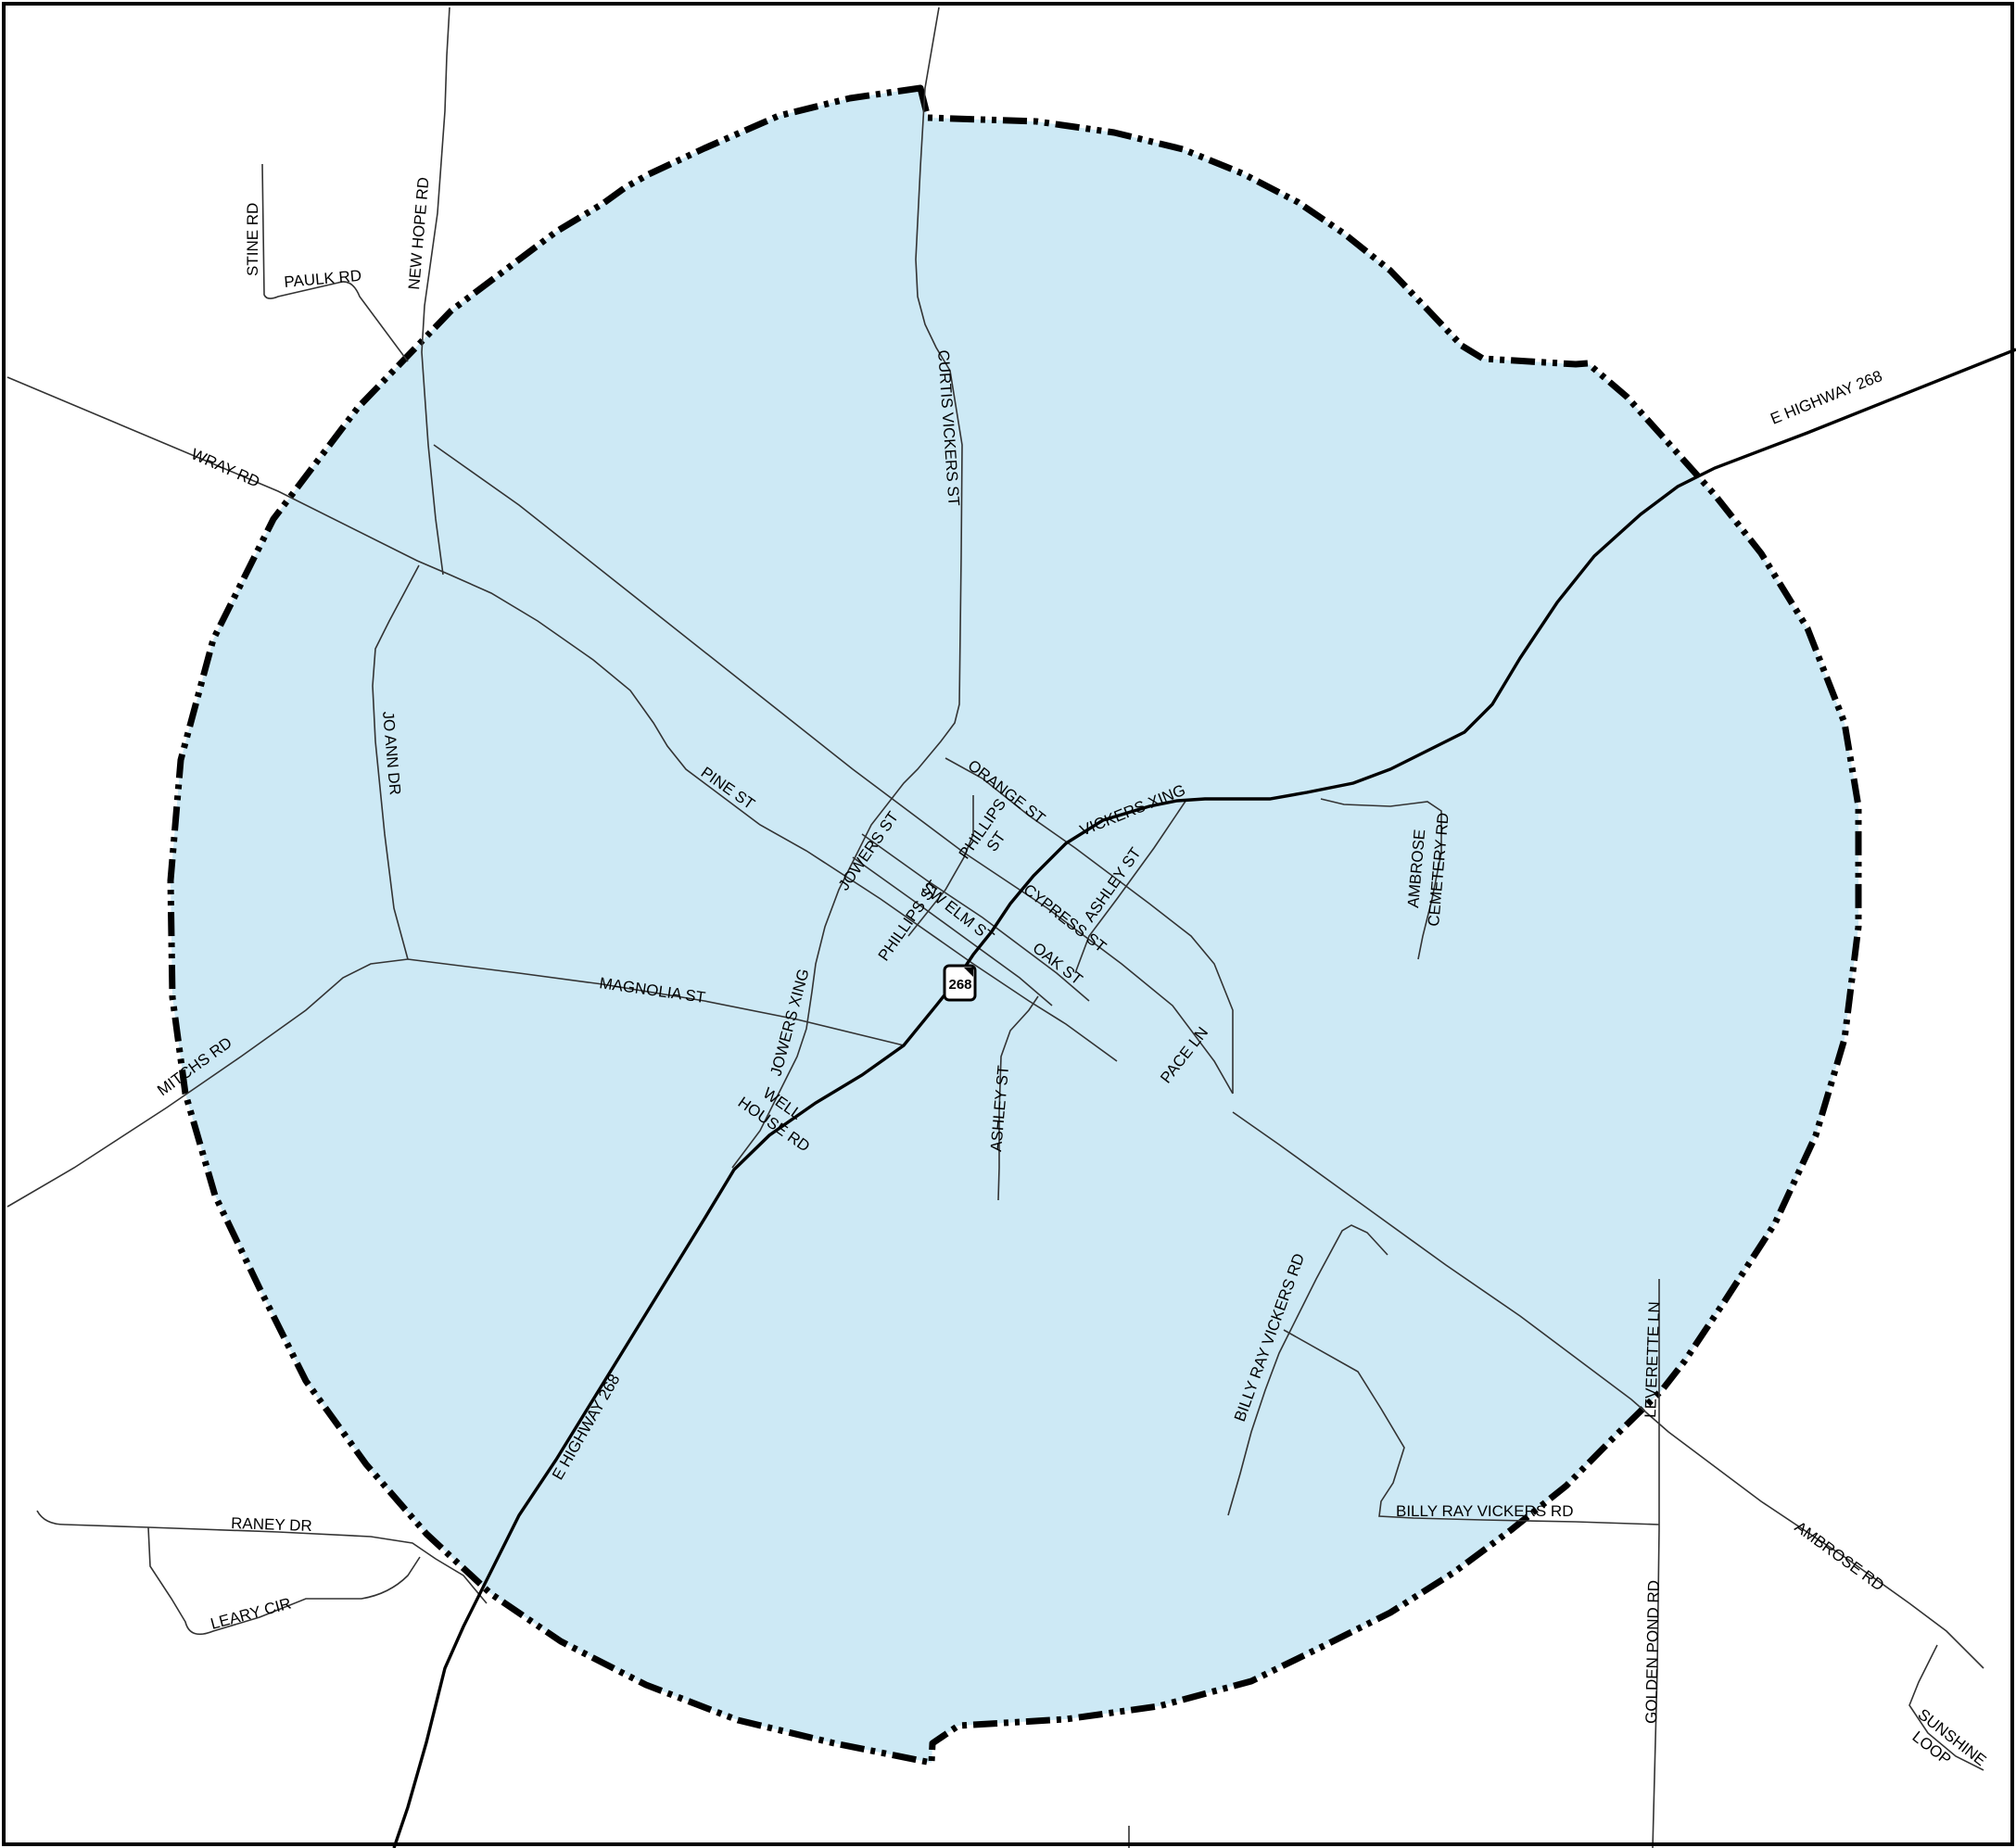 This screenshot has width=2016, height=1848. What do you see at coordinates (1840, 1556) in the screenshot?
I see `label-ambrose-rd: AMBROSE RD` at bounding box center [1840, 1556].